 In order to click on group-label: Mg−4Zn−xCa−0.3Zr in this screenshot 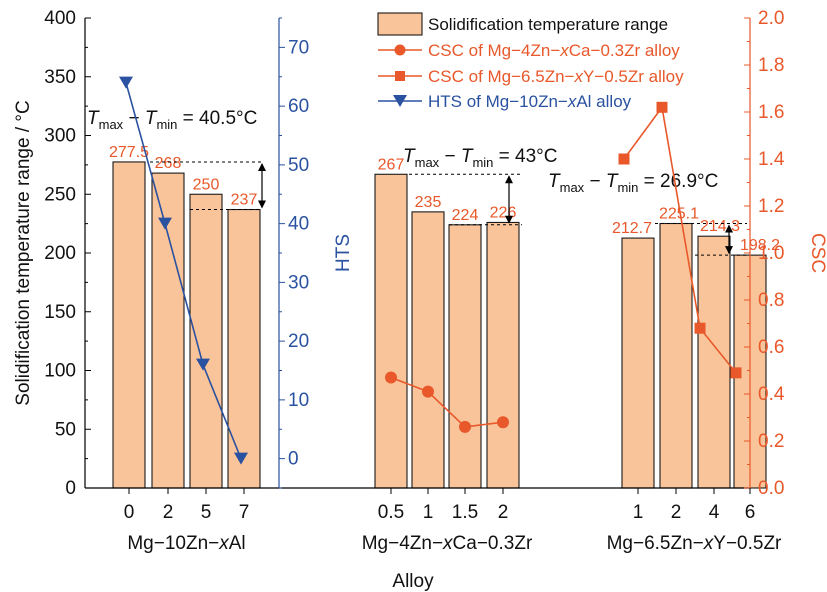, I will do `click(447, 543)`.